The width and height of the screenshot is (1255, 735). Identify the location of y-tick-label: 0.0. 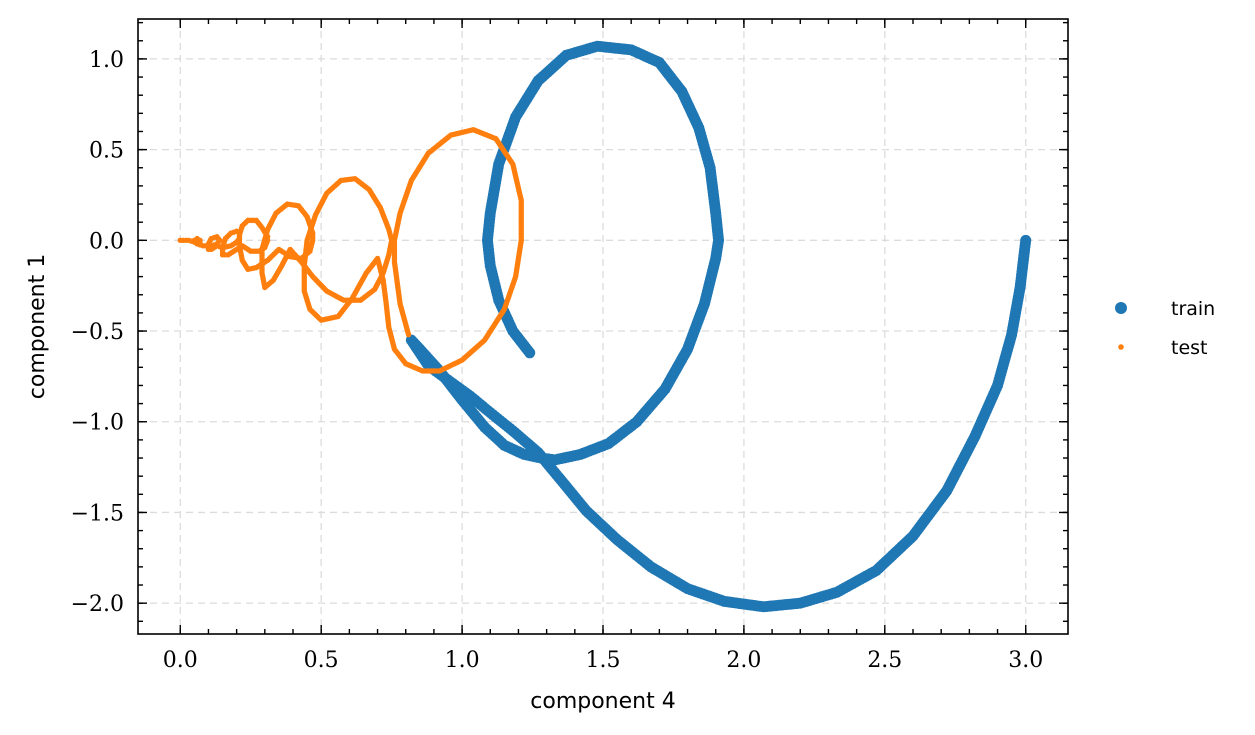
(106, 241).